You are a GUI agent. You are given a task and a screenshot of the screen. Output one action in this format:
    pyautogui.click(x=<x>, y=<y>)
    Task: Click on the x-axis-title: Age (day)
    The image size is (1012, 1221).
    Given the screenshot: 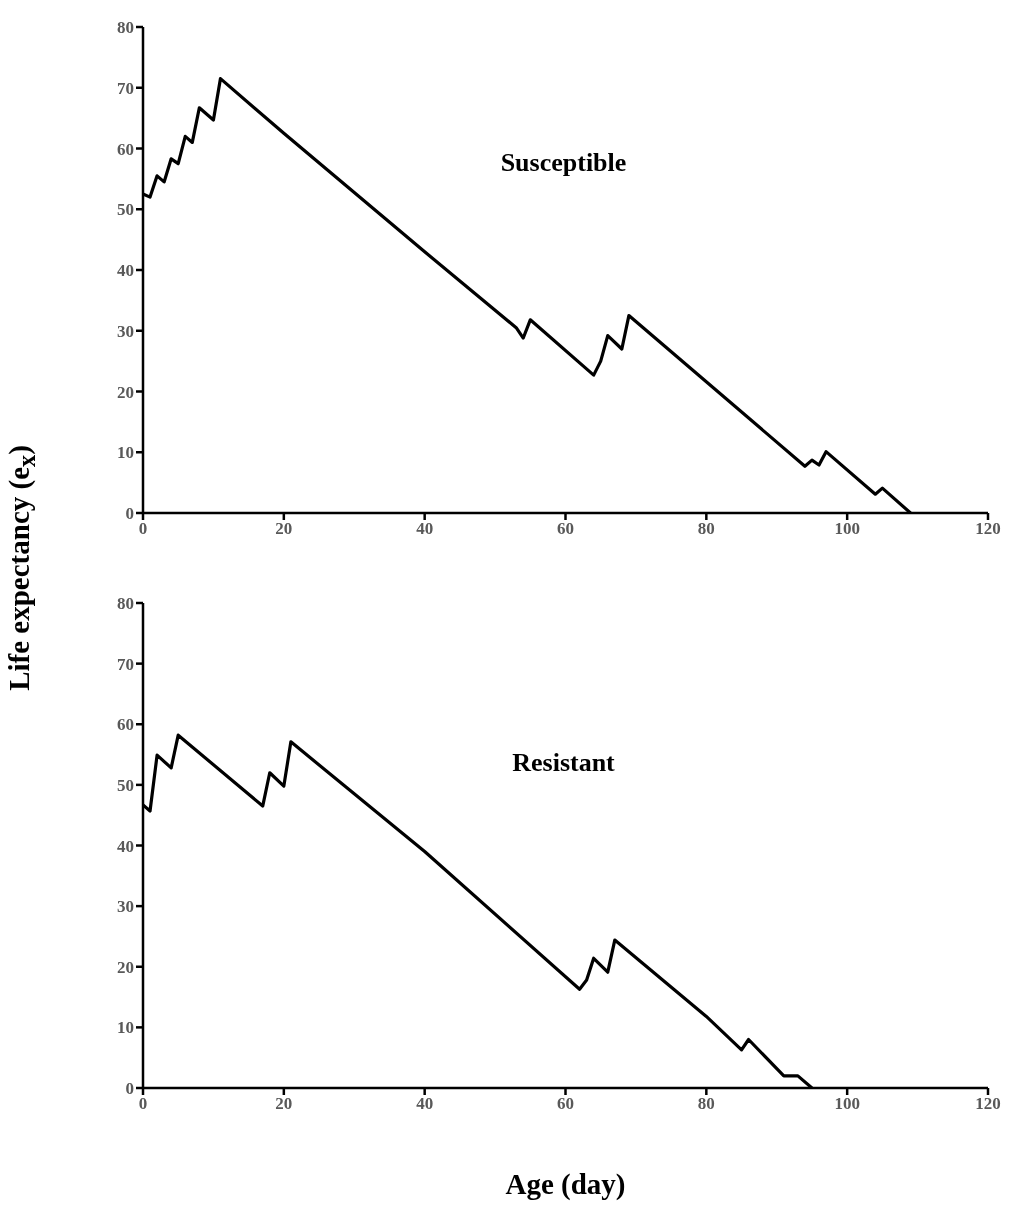 What is the action you would take?
    pyautogui.click(x=565, y=1184)
    